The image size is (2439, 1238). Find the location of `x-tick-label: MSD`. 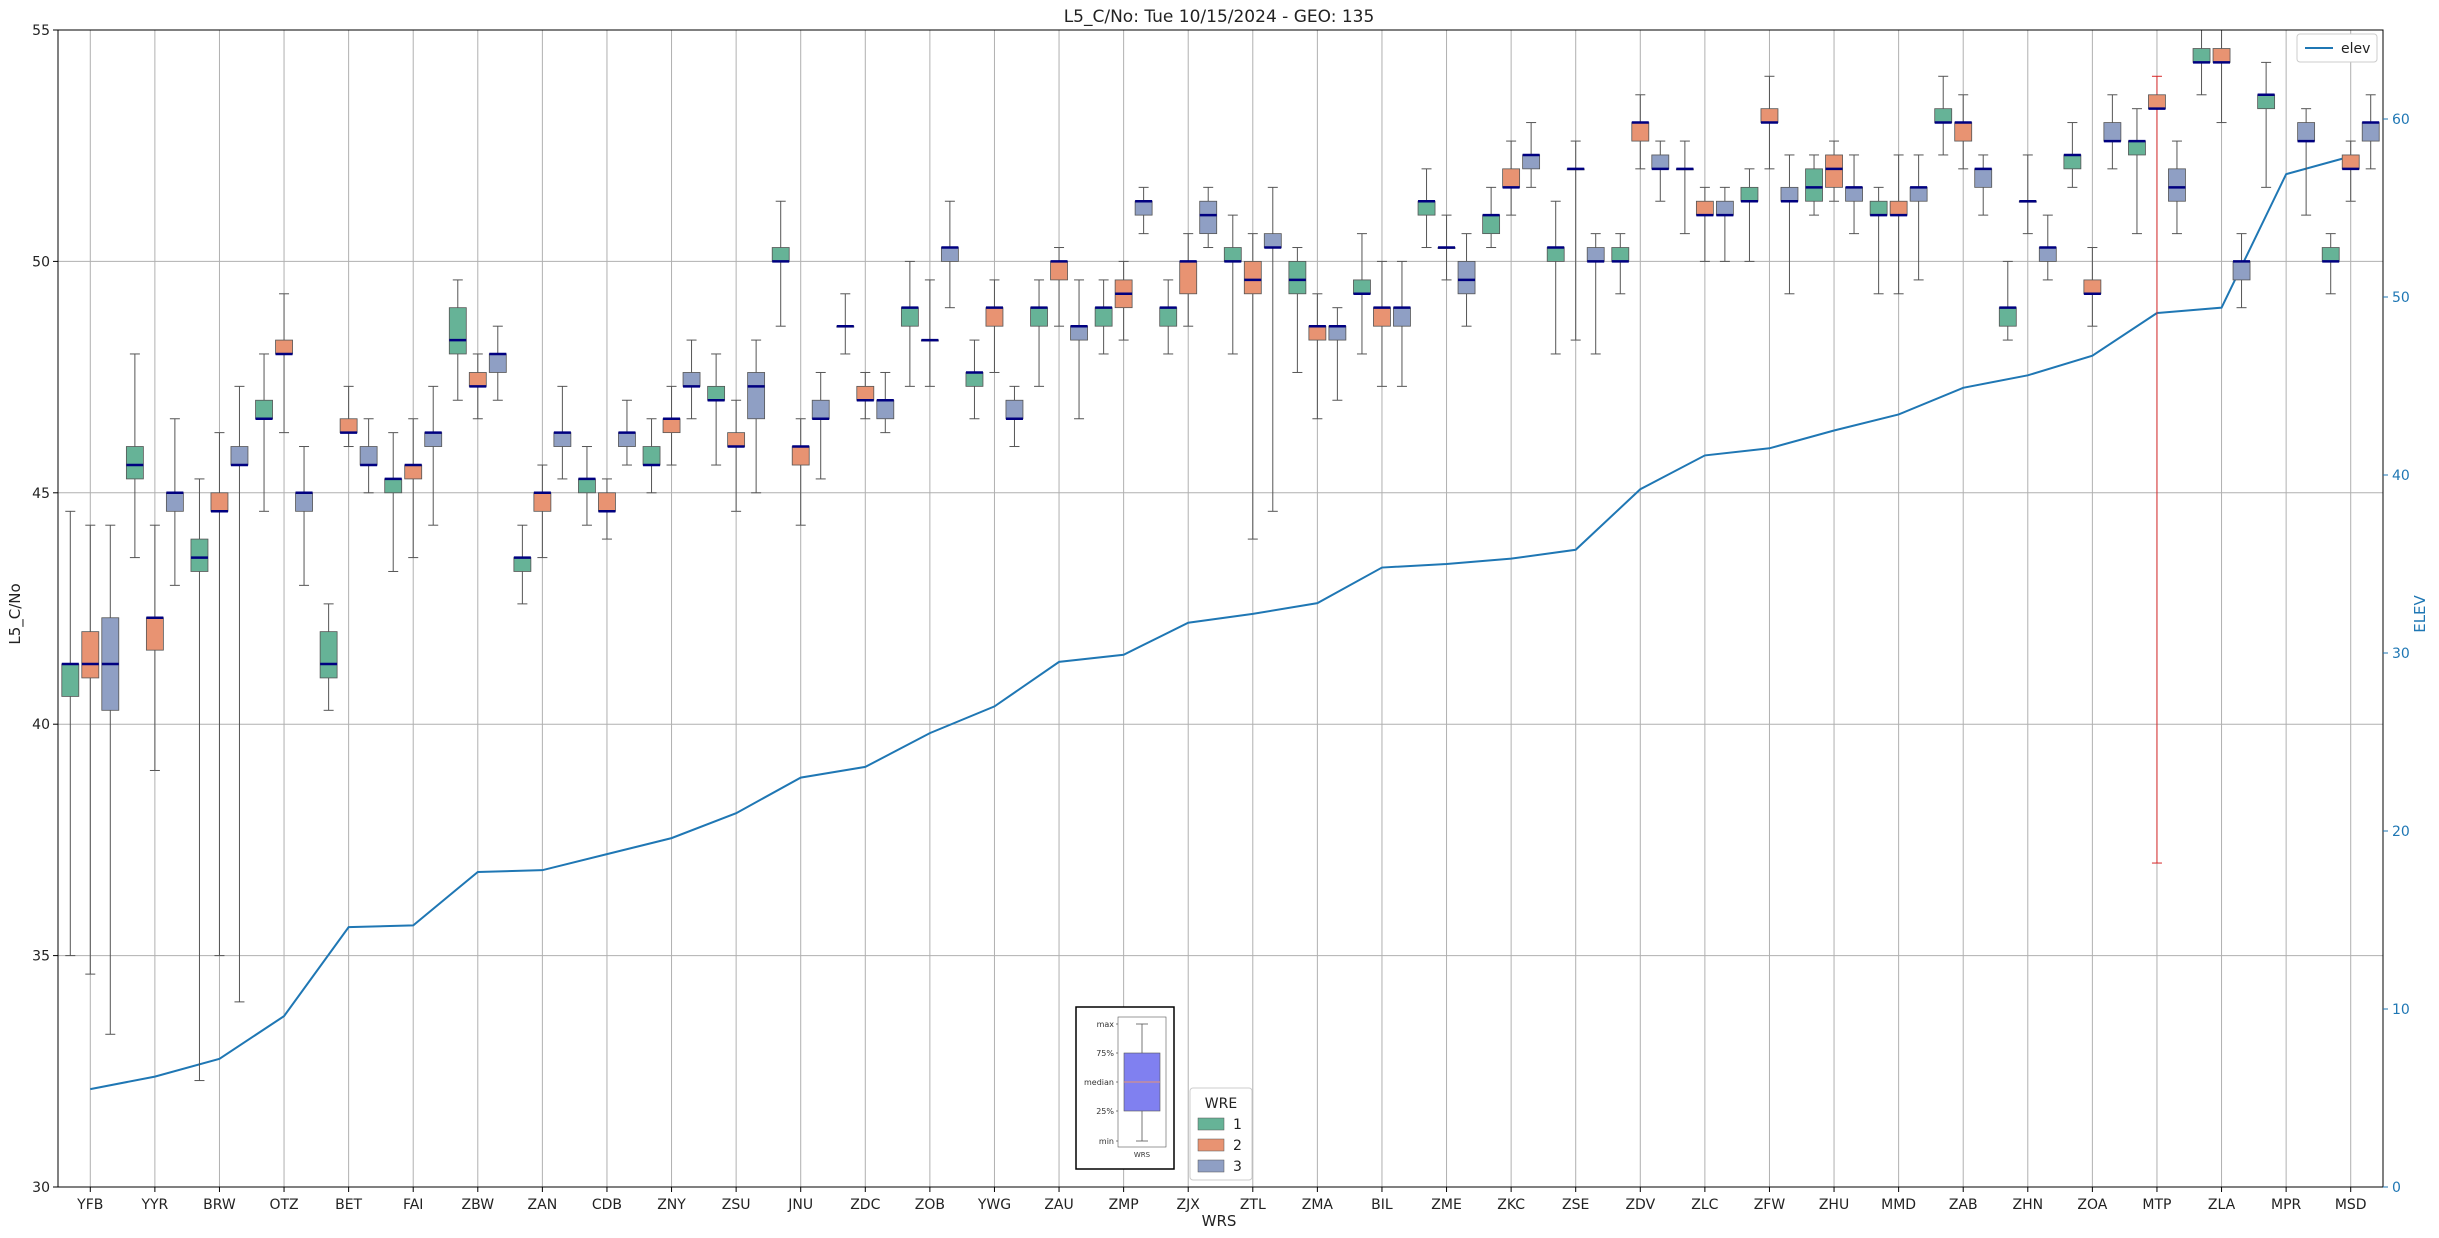

x-tick-label: MSD is located at coordinates (2351, 1205).